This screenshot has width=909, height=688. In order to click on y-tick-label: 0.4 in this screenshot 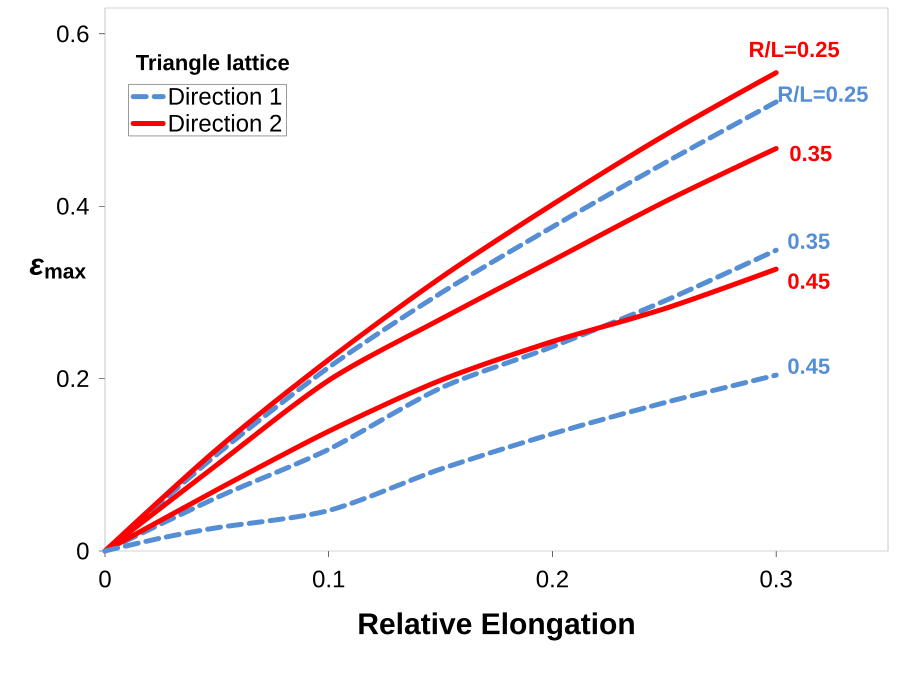, I will do `click(73, 206)`.